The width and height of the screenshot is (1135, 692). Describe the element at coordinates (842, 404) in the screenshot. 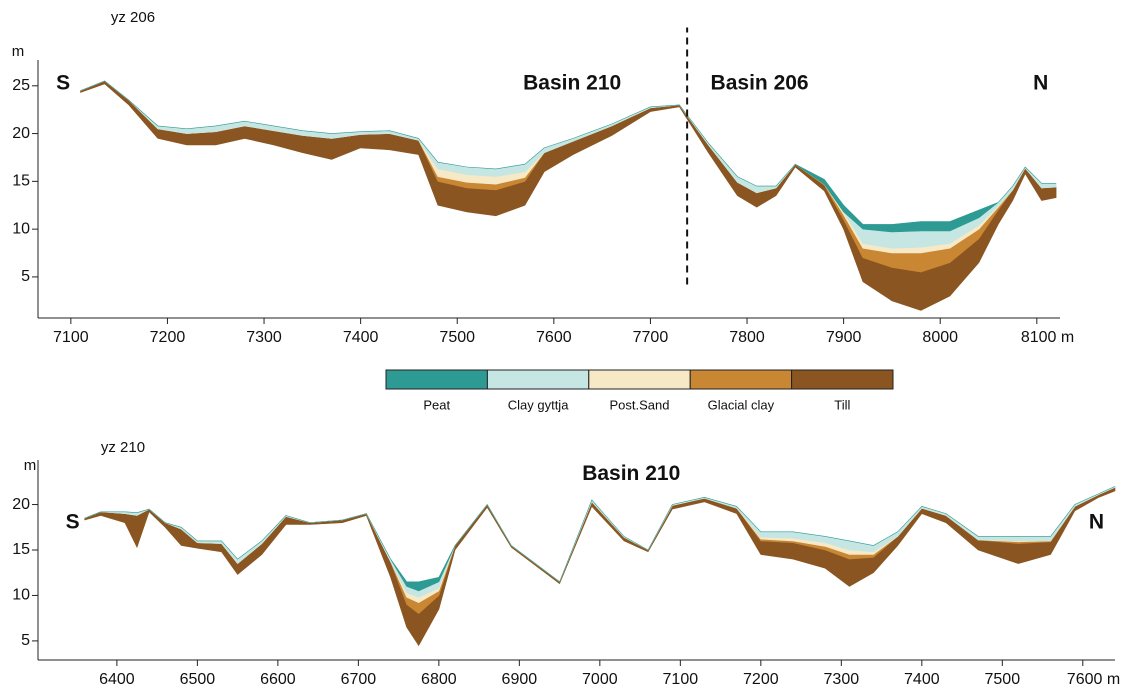

I see `legend-label: Till` at that location.